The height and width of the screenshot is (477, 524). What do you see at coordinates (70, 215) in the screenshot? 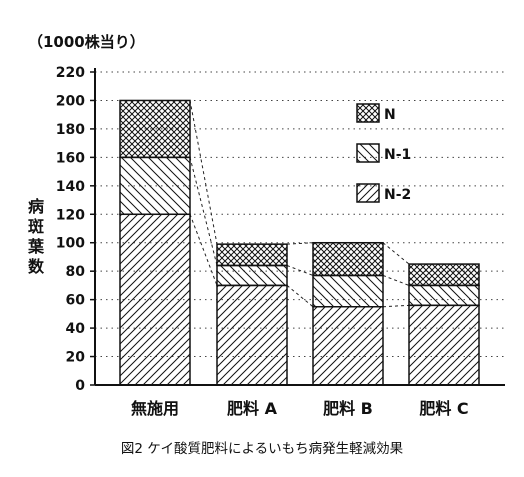
I see `y-tick-label: 120` at bounding box center [70, 215].